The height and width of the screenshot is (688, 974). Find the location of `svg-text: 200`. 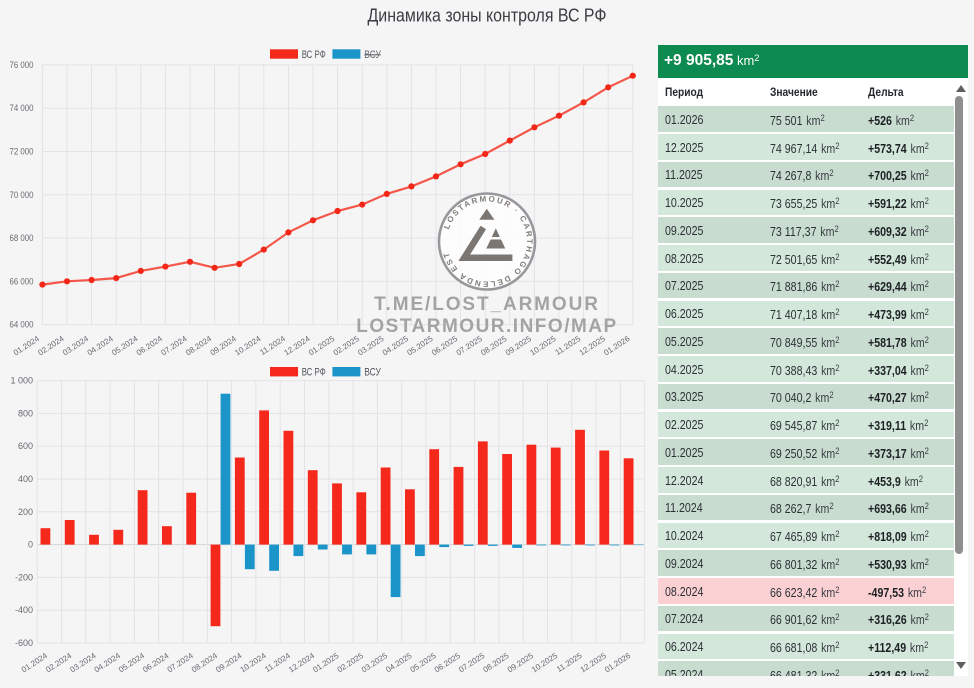

svg-text: 200 is located at coordinates (25, 512).